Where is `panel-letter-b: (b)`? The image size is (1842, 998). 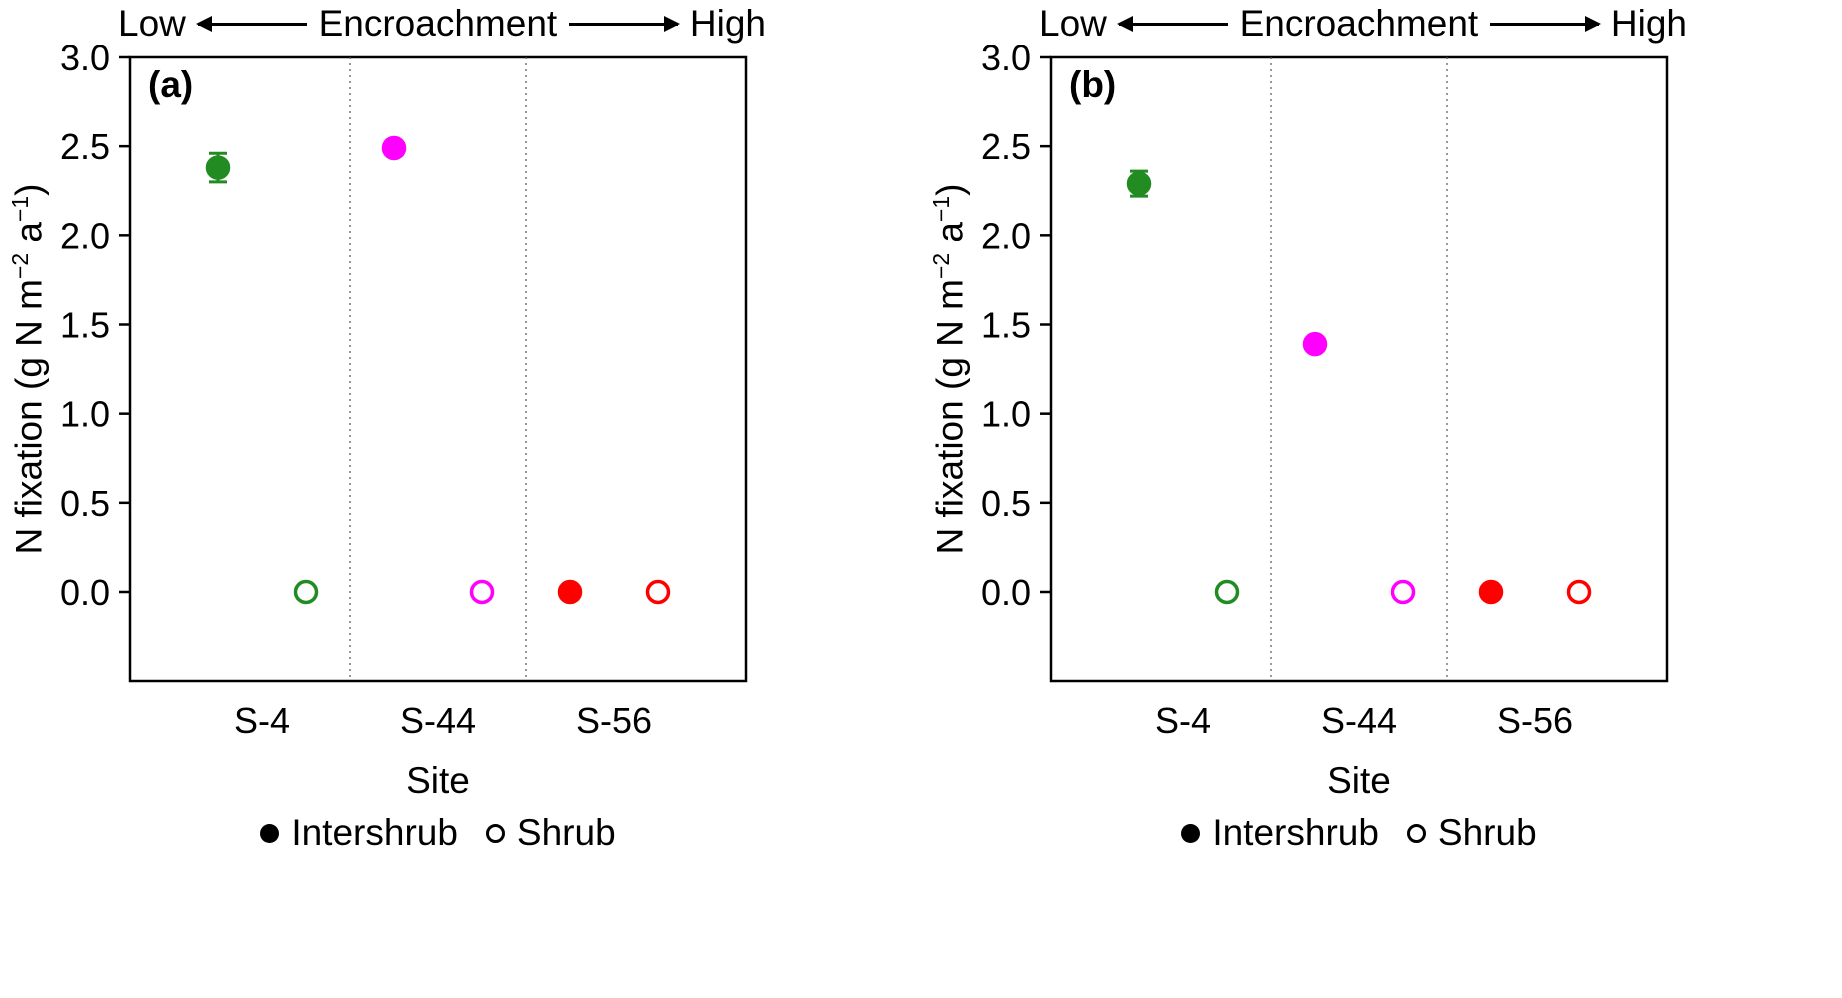
panel-letter-b: (b) is located at coordinates (1093, 84).